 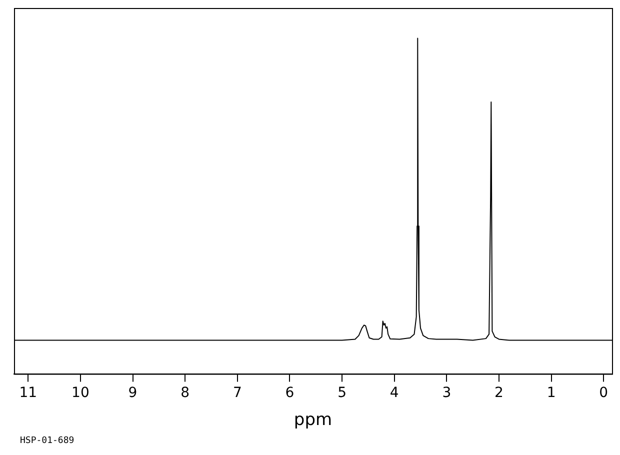 What do you see at coordinates (237, 392) in the screenshot?
I see `x-tick-label: 7` at bounding box center [237, 392].